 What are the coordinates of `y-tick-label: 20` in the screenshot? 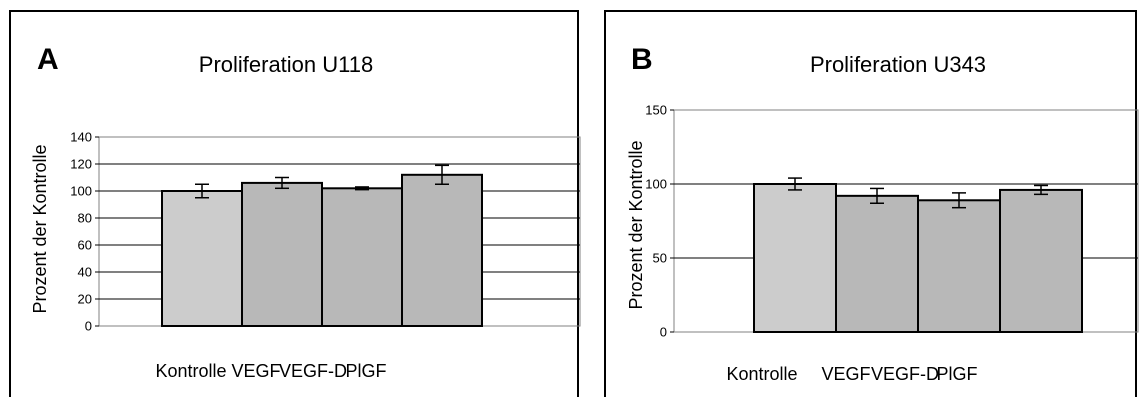 It's located at (85, 299).